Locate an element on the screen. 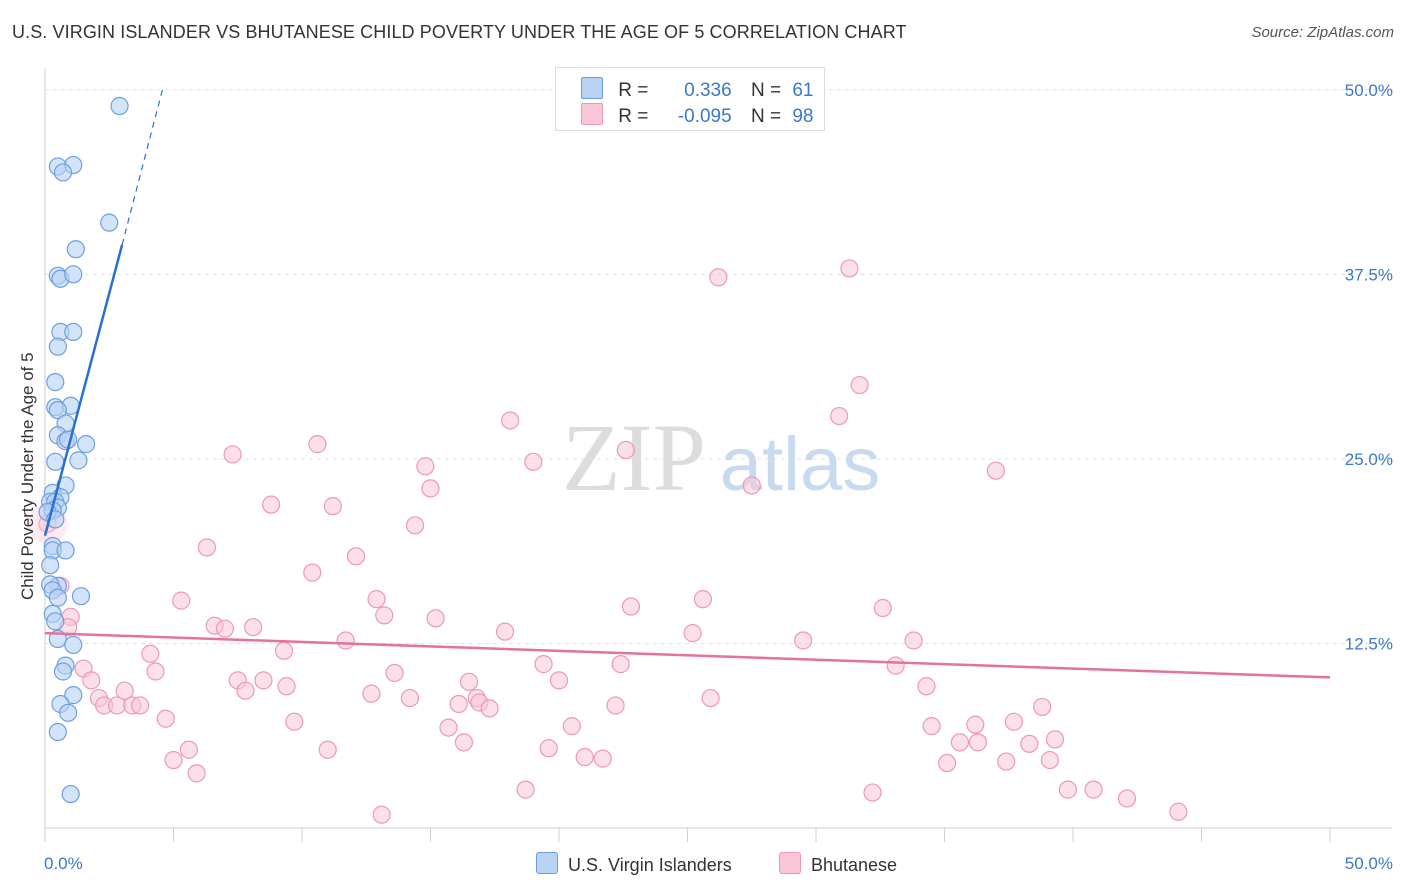 The width and height of the screenshot is (1406, 892). virgin-islanders-trend-line is located at coordinates (83, 390).